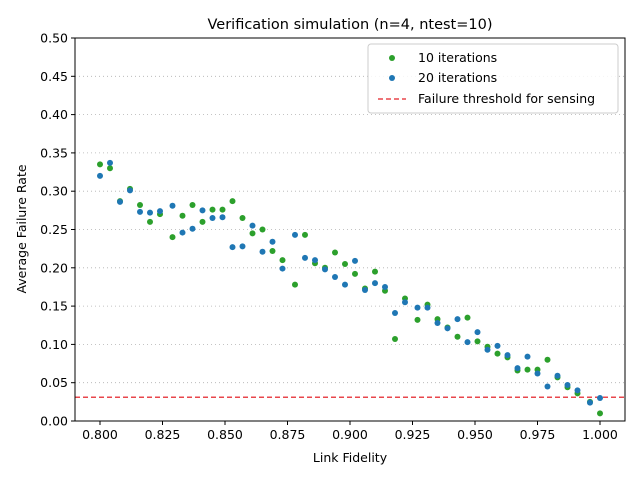  What do you see at coordinates (392, 58) in the screenshot?
I see `legend-swatch-10-iterations` at bounding box center [392, 58].